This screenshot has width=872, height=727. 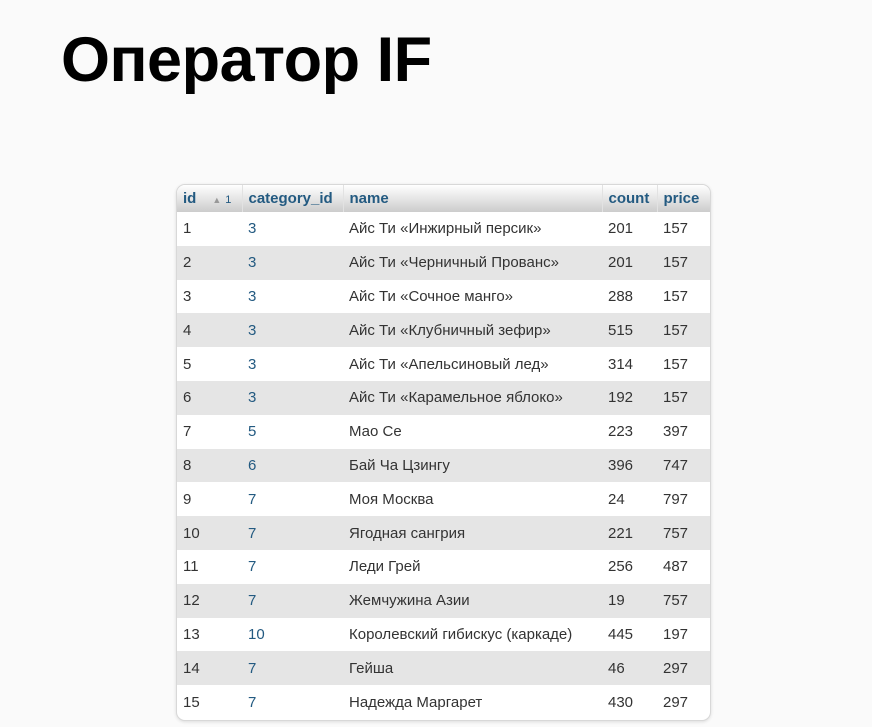 I want to click on table-header-row: id ▲ 1 category_id name count price, so click(x=443, y=198).